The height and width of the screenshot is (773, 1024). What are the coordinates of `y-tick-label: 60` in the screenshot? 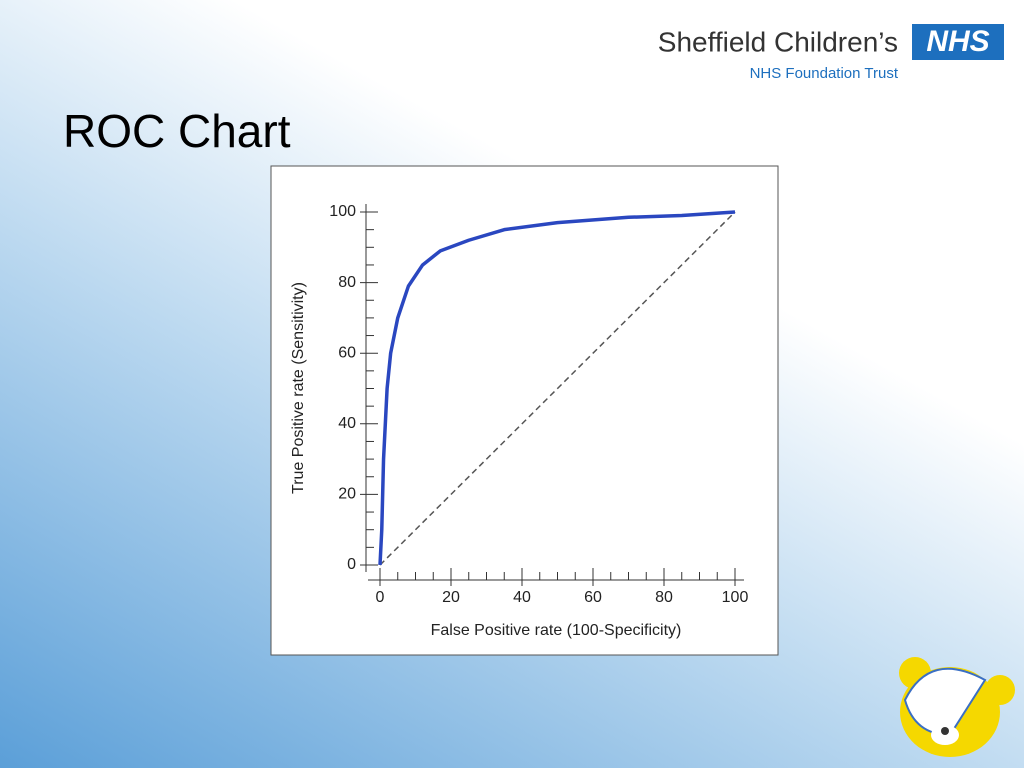 It's located at (347, 352).